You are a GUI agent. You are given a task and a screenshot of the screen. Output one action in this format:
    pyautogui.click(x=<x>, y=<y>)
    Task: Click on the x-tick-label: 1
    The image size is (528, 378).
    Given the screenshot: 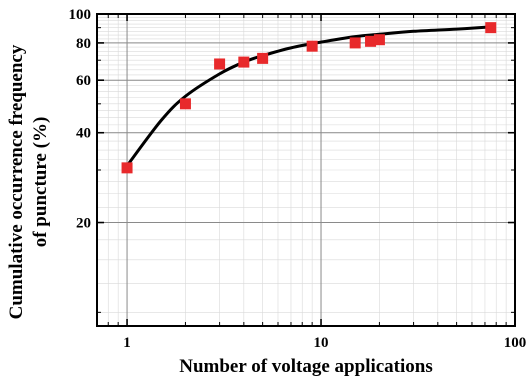 What is the action you would take?
    pyautogui.click(x=127, y=343)
    